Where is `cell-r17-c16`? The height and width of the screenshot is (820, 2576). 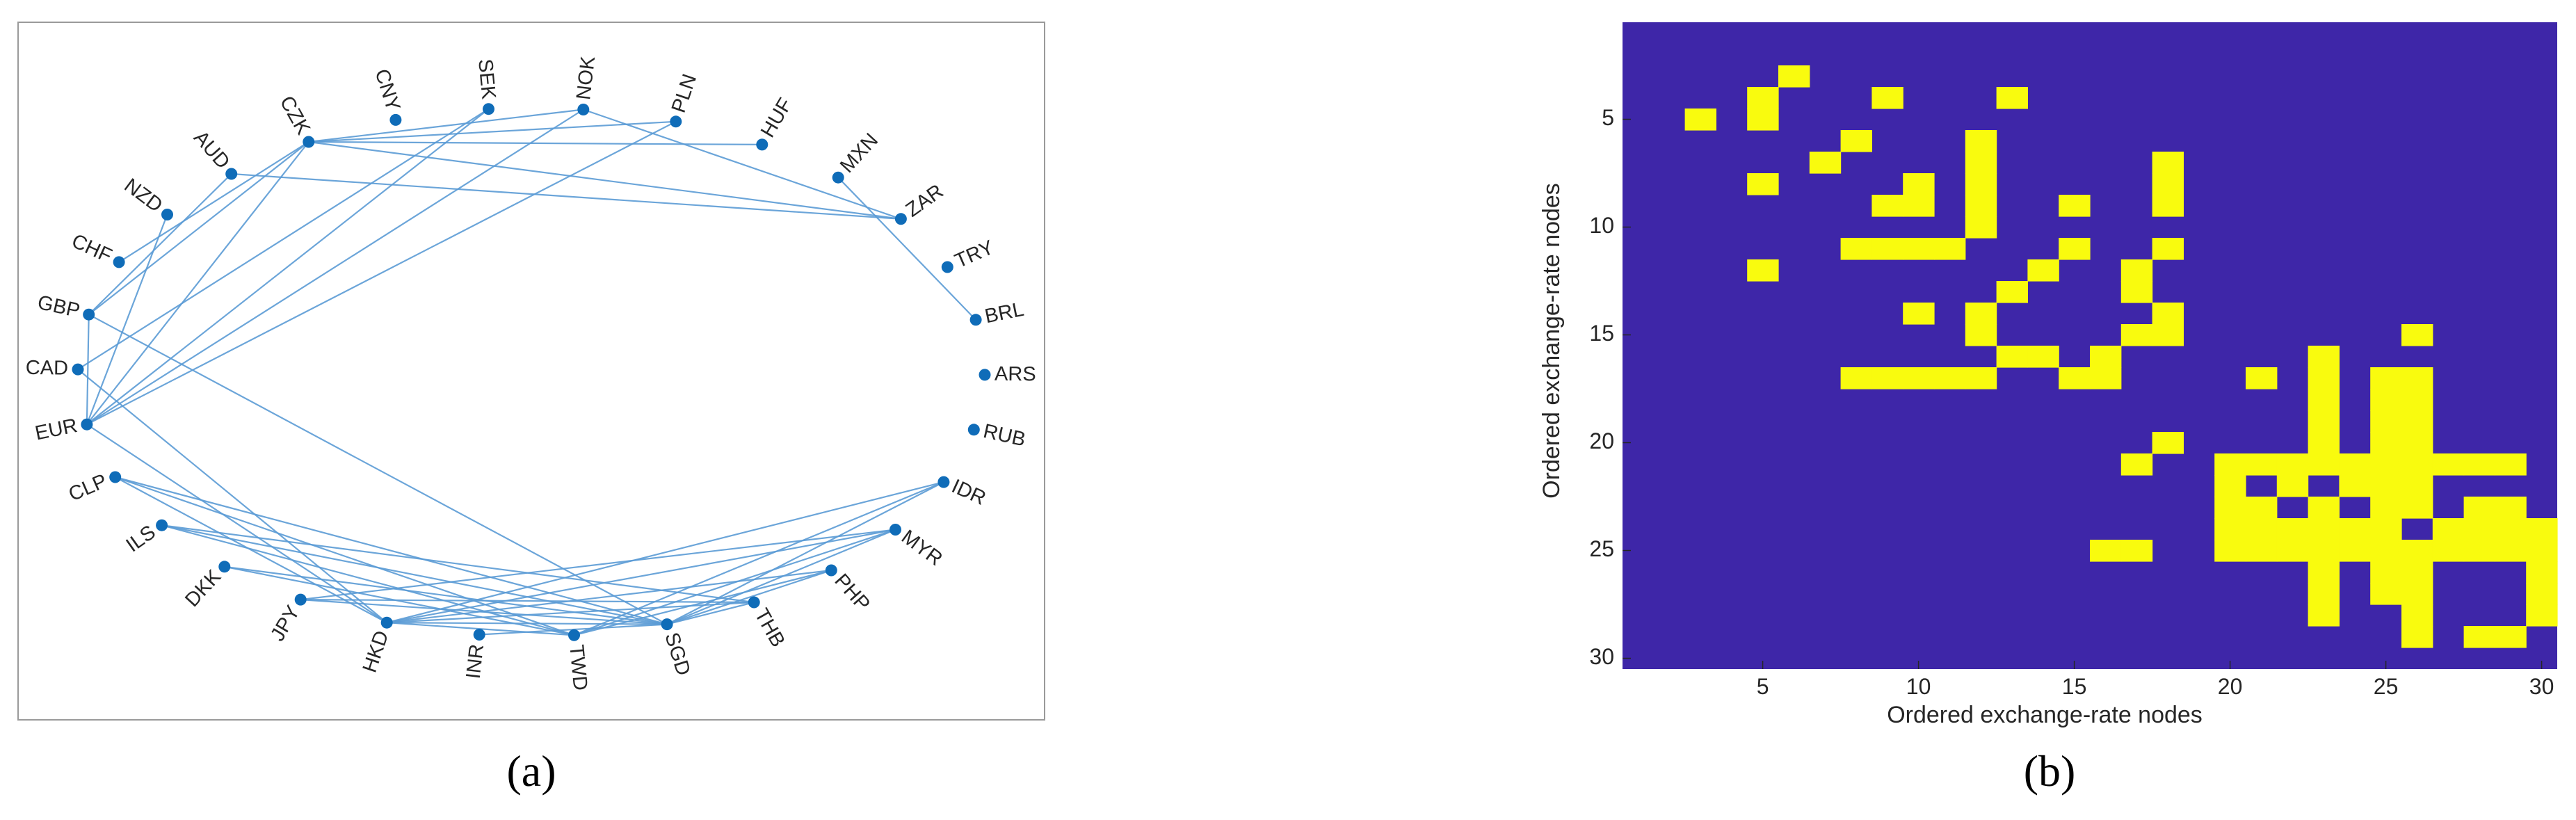 cell-r17-c16 is located at coordinates (2106, 378).